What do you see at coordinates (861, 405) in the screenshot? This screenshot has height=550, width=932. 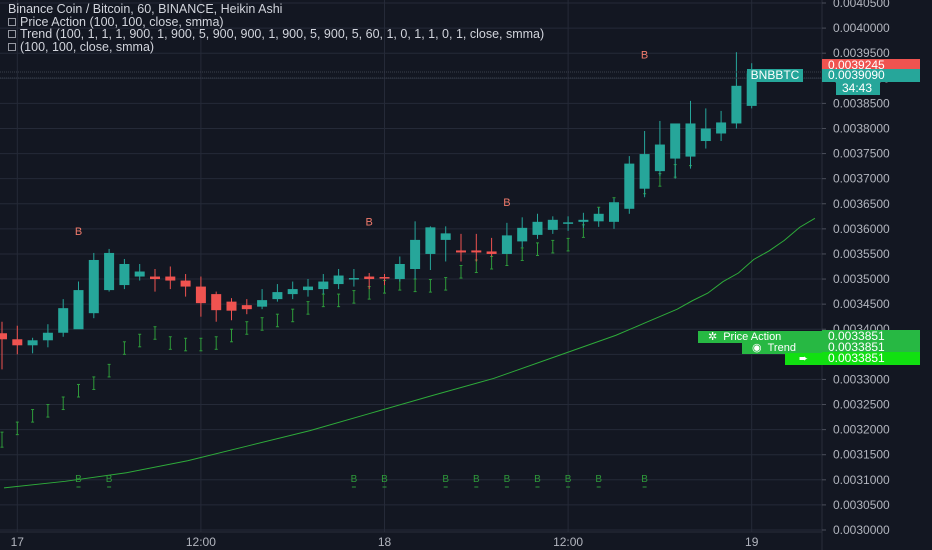 I see `price-tick-label: 0.0032500` at bounding box center [861, 405].